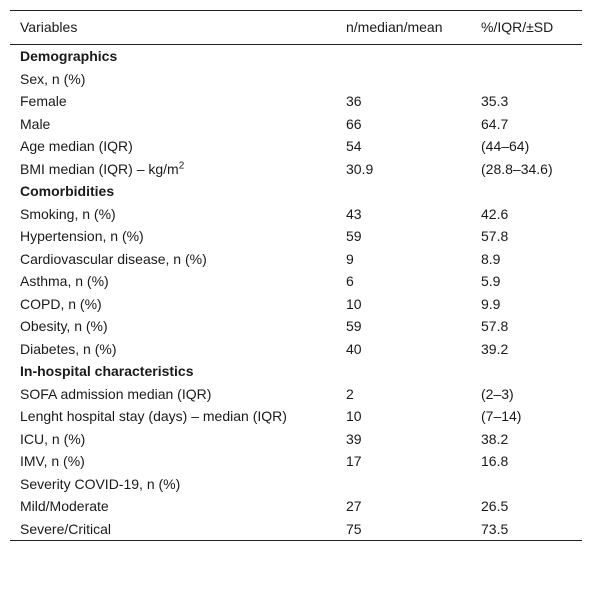  I want to click on percent-cell: 8.9, so click(491, 258).